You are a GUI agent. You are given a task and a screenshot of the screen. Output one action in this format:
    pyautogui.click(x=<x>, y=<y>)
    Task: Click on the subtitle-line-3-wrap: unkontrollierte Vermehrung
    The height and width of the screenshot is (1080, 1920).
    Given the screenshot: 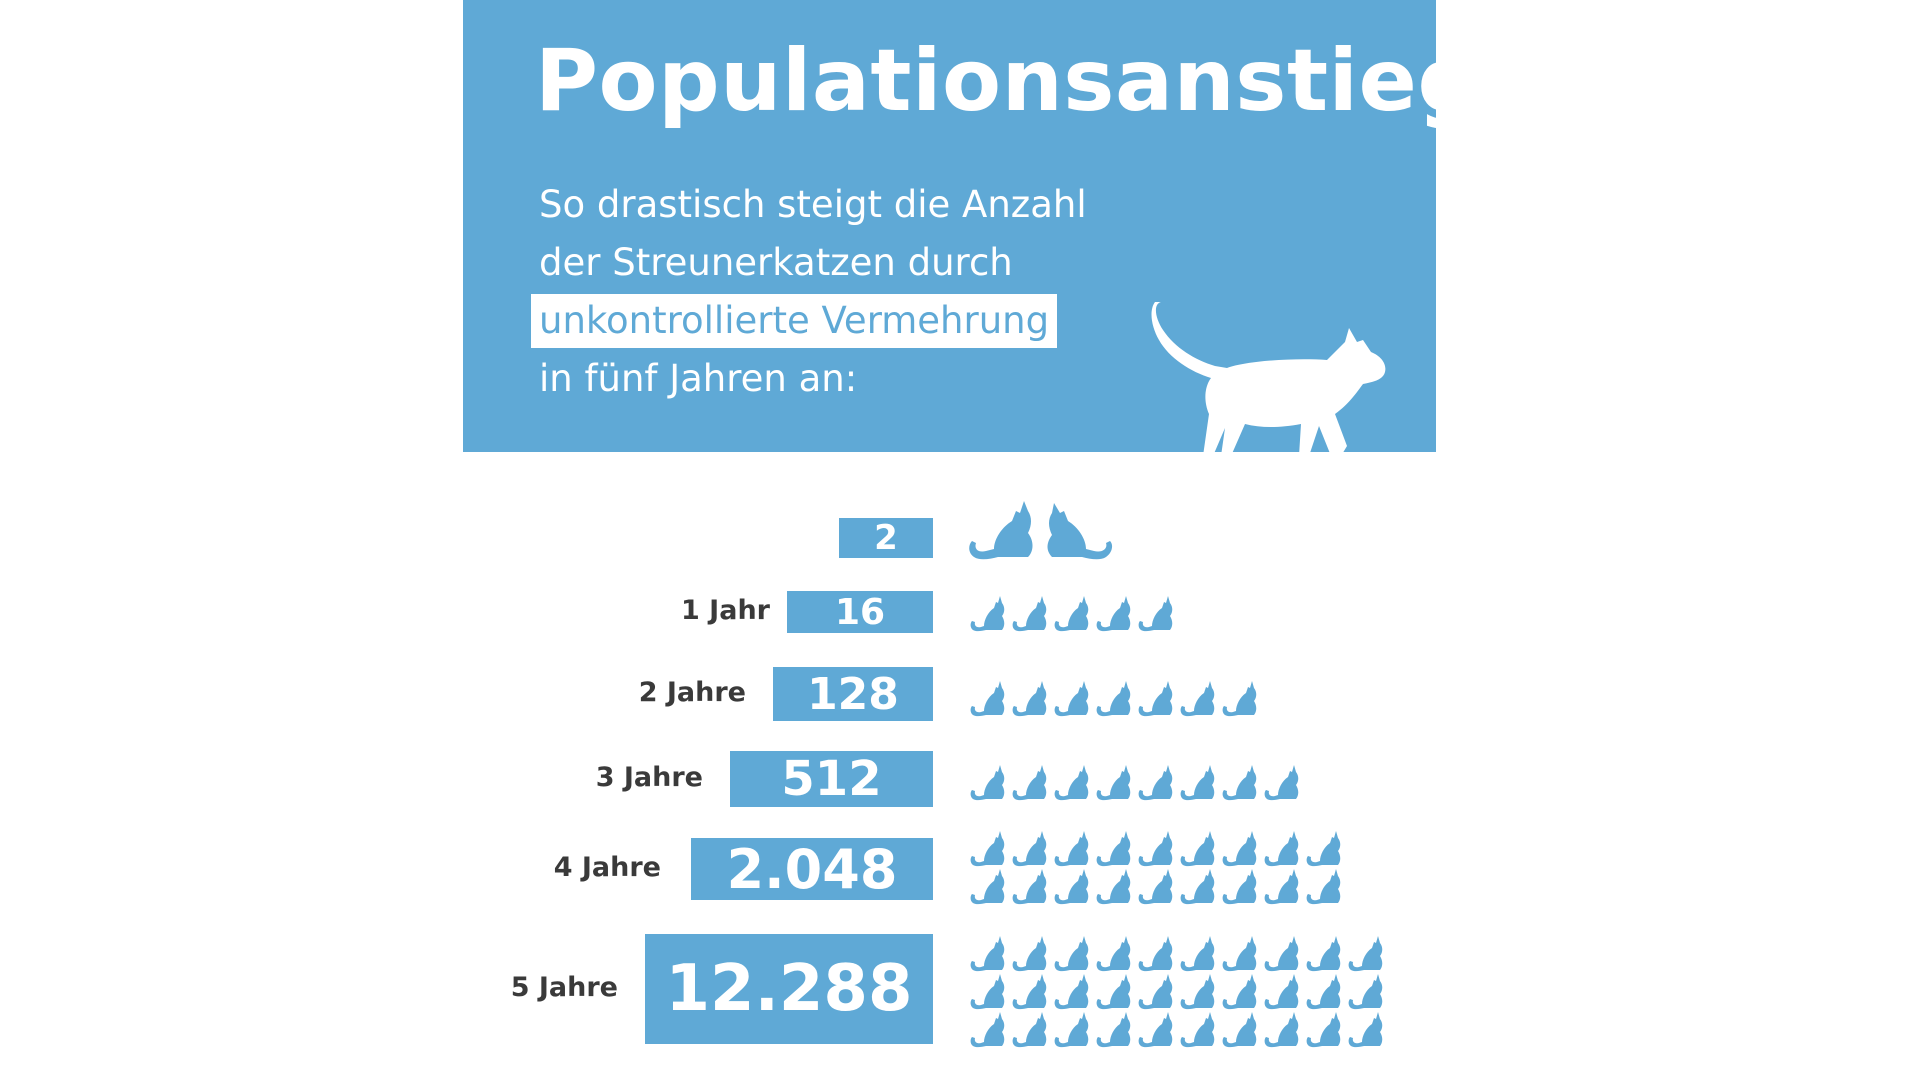 What is the action you would take?
    pyautogui.click(x=809, y=321)
    